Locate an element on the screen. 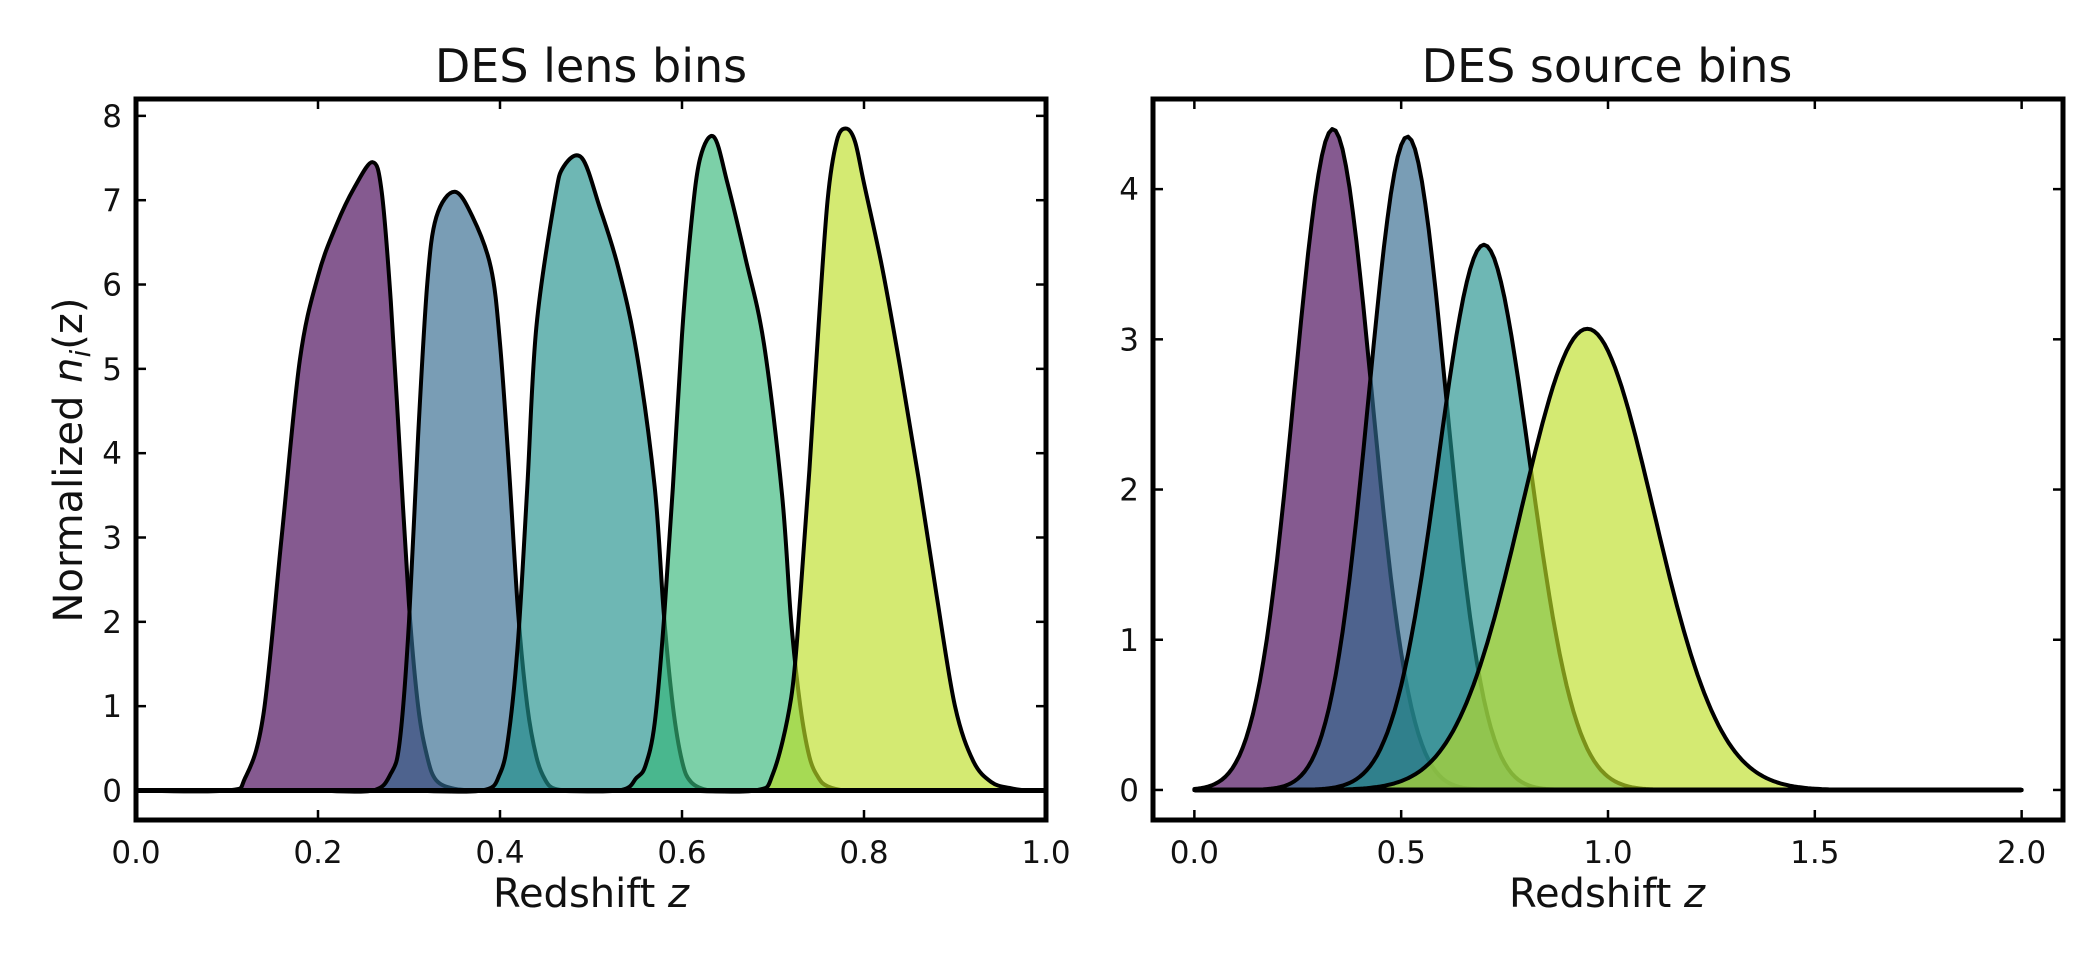  lens-x-tick-label: 0.6 is located at coordinates (681, 853).